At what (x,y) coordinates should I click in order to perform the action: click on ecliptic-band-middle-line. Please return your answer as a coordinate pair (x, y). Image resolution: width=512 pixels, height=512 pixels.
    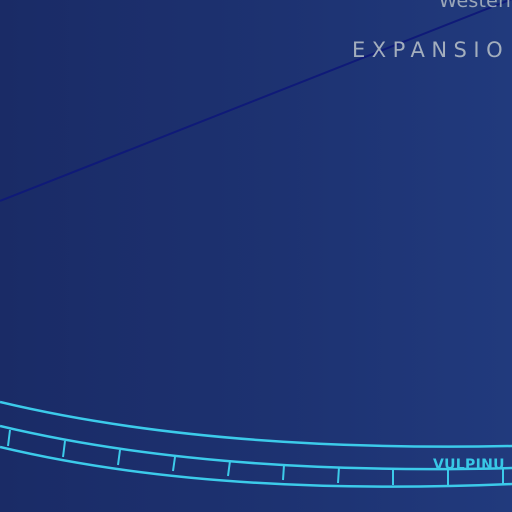
    Looking at the image, I should click on (256, 447).